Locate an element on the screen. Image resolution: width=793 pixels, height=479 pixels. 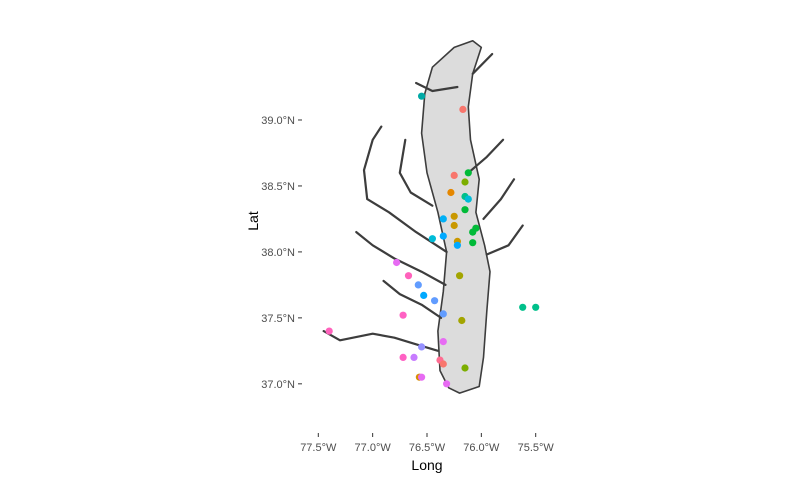
y-tick-label: 38.0°N is located at coordinates (278, 253).